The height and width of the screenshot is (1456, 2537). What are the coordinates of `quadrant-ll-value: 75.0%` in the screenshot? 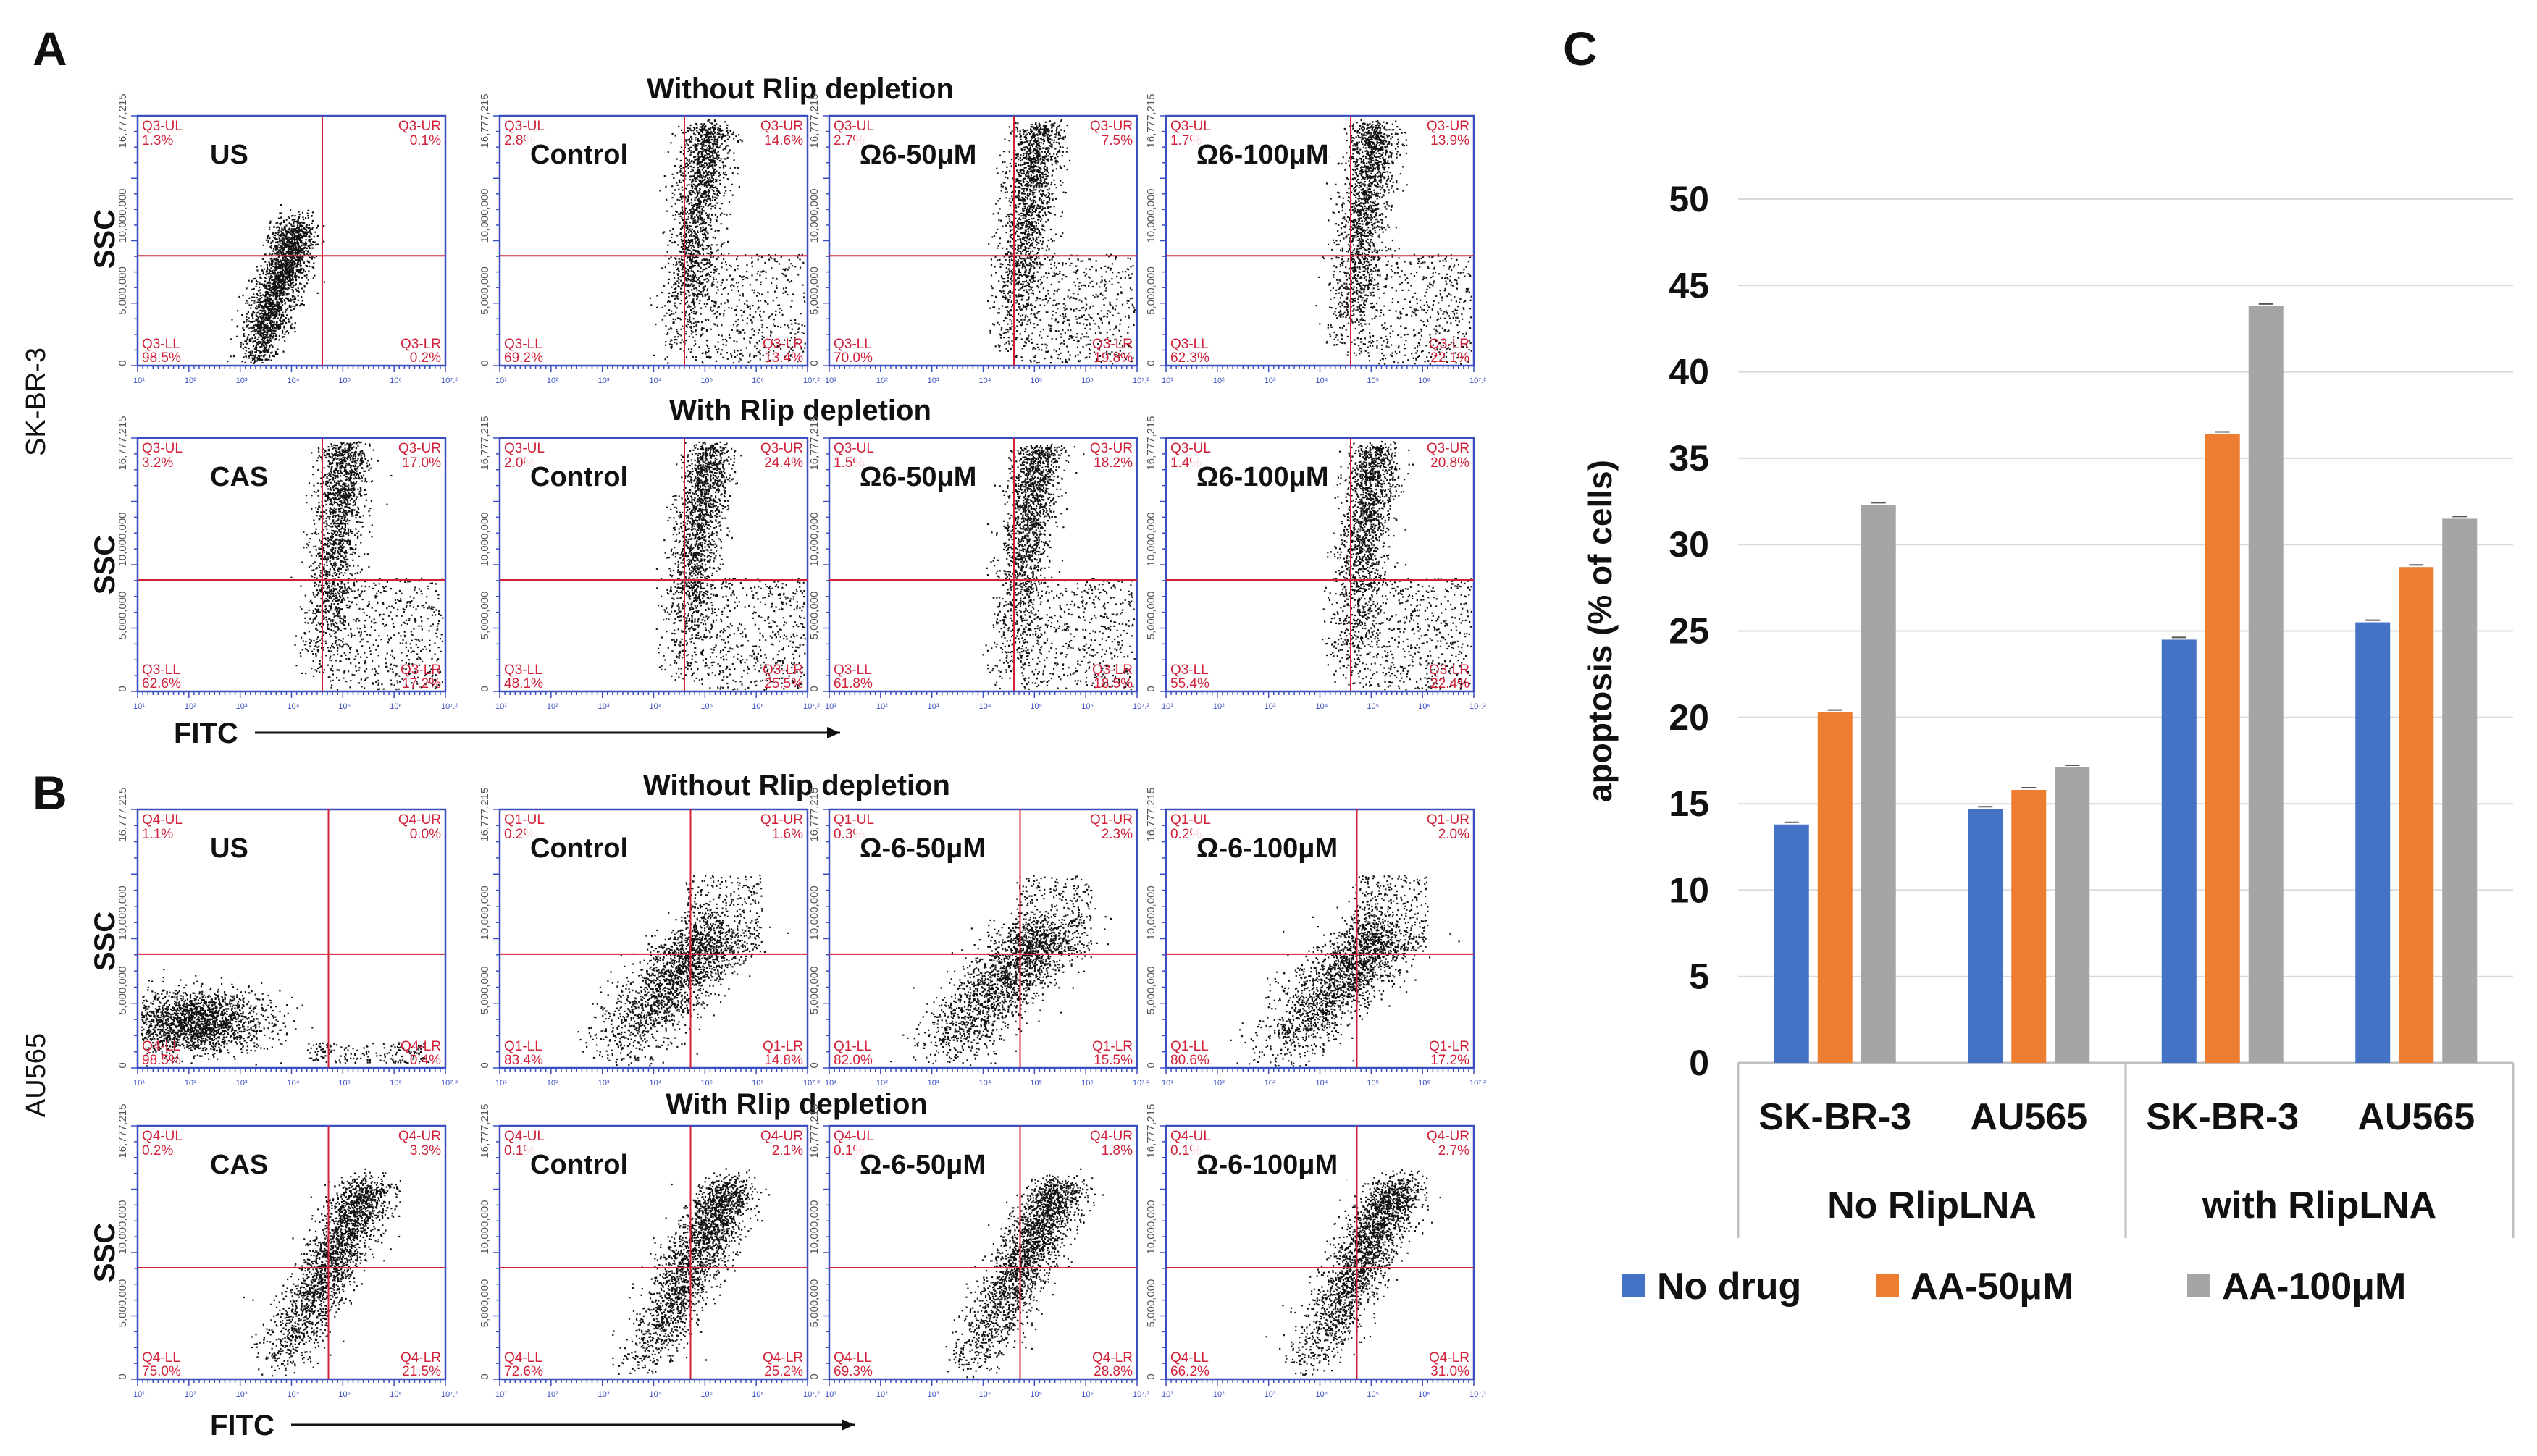 It's located at (161, 1371).